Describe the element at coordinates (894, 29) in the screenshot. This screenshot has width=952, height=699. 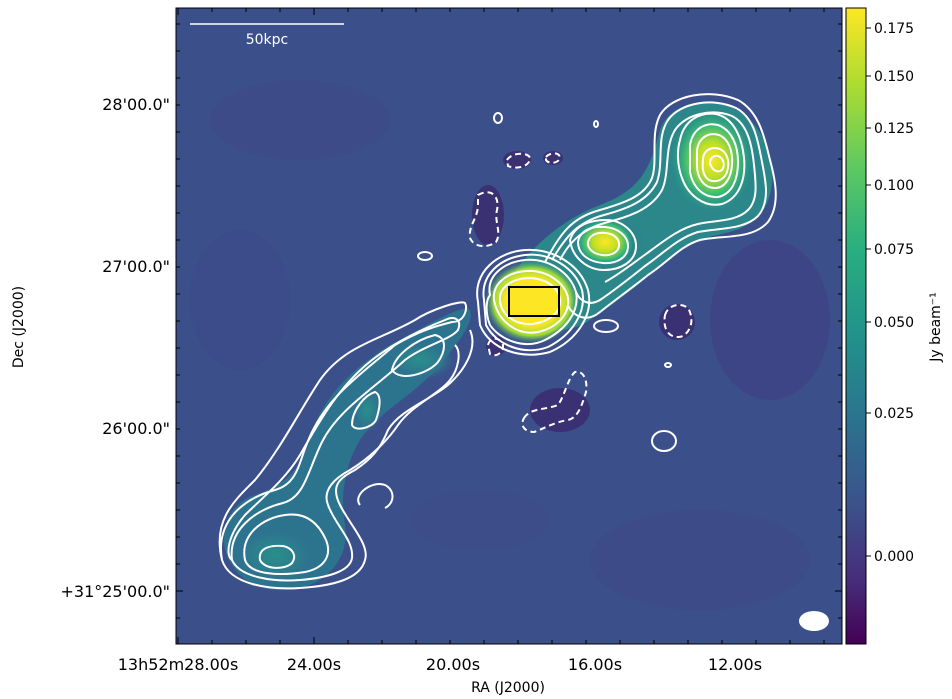
I see `colorbar-tick: 0.175` at that location.